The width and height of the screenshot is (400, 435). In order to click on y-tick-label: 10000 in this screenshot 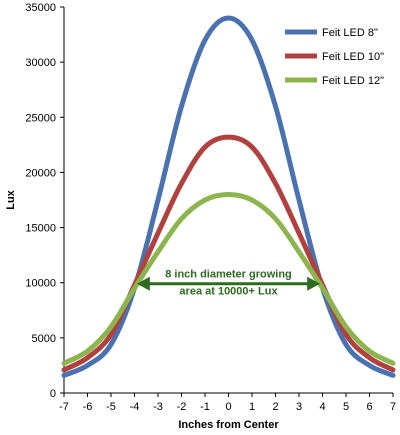, I will do `click(40, 284)`.